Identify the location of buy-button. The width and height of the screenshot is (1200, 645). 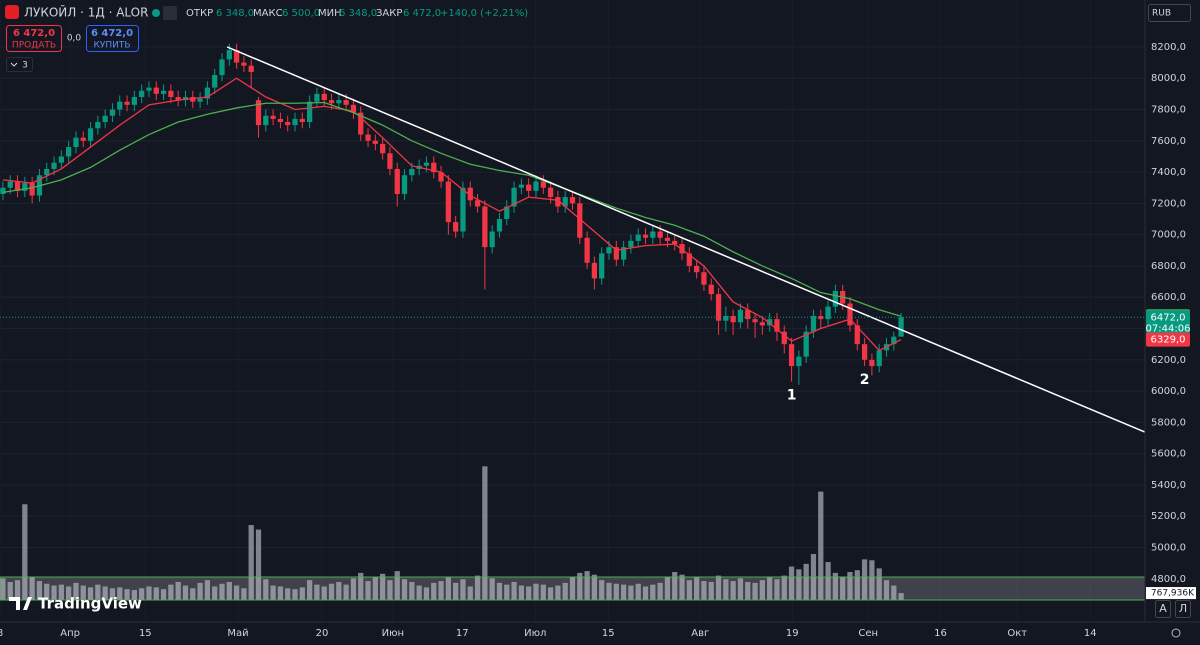
(112, 38).